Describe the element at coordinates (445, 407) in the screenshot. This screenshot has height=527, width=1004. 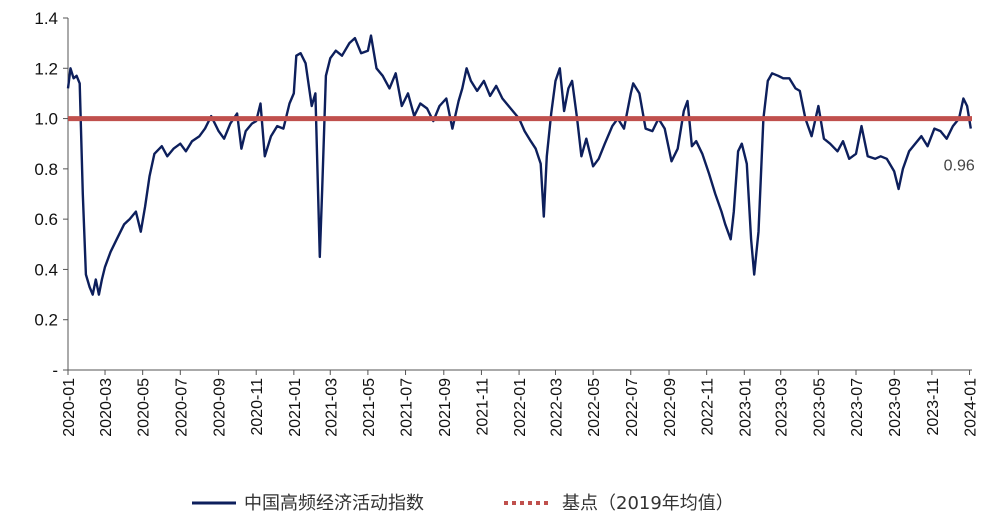
I see `x-tick-label: 2021-09` at that location.